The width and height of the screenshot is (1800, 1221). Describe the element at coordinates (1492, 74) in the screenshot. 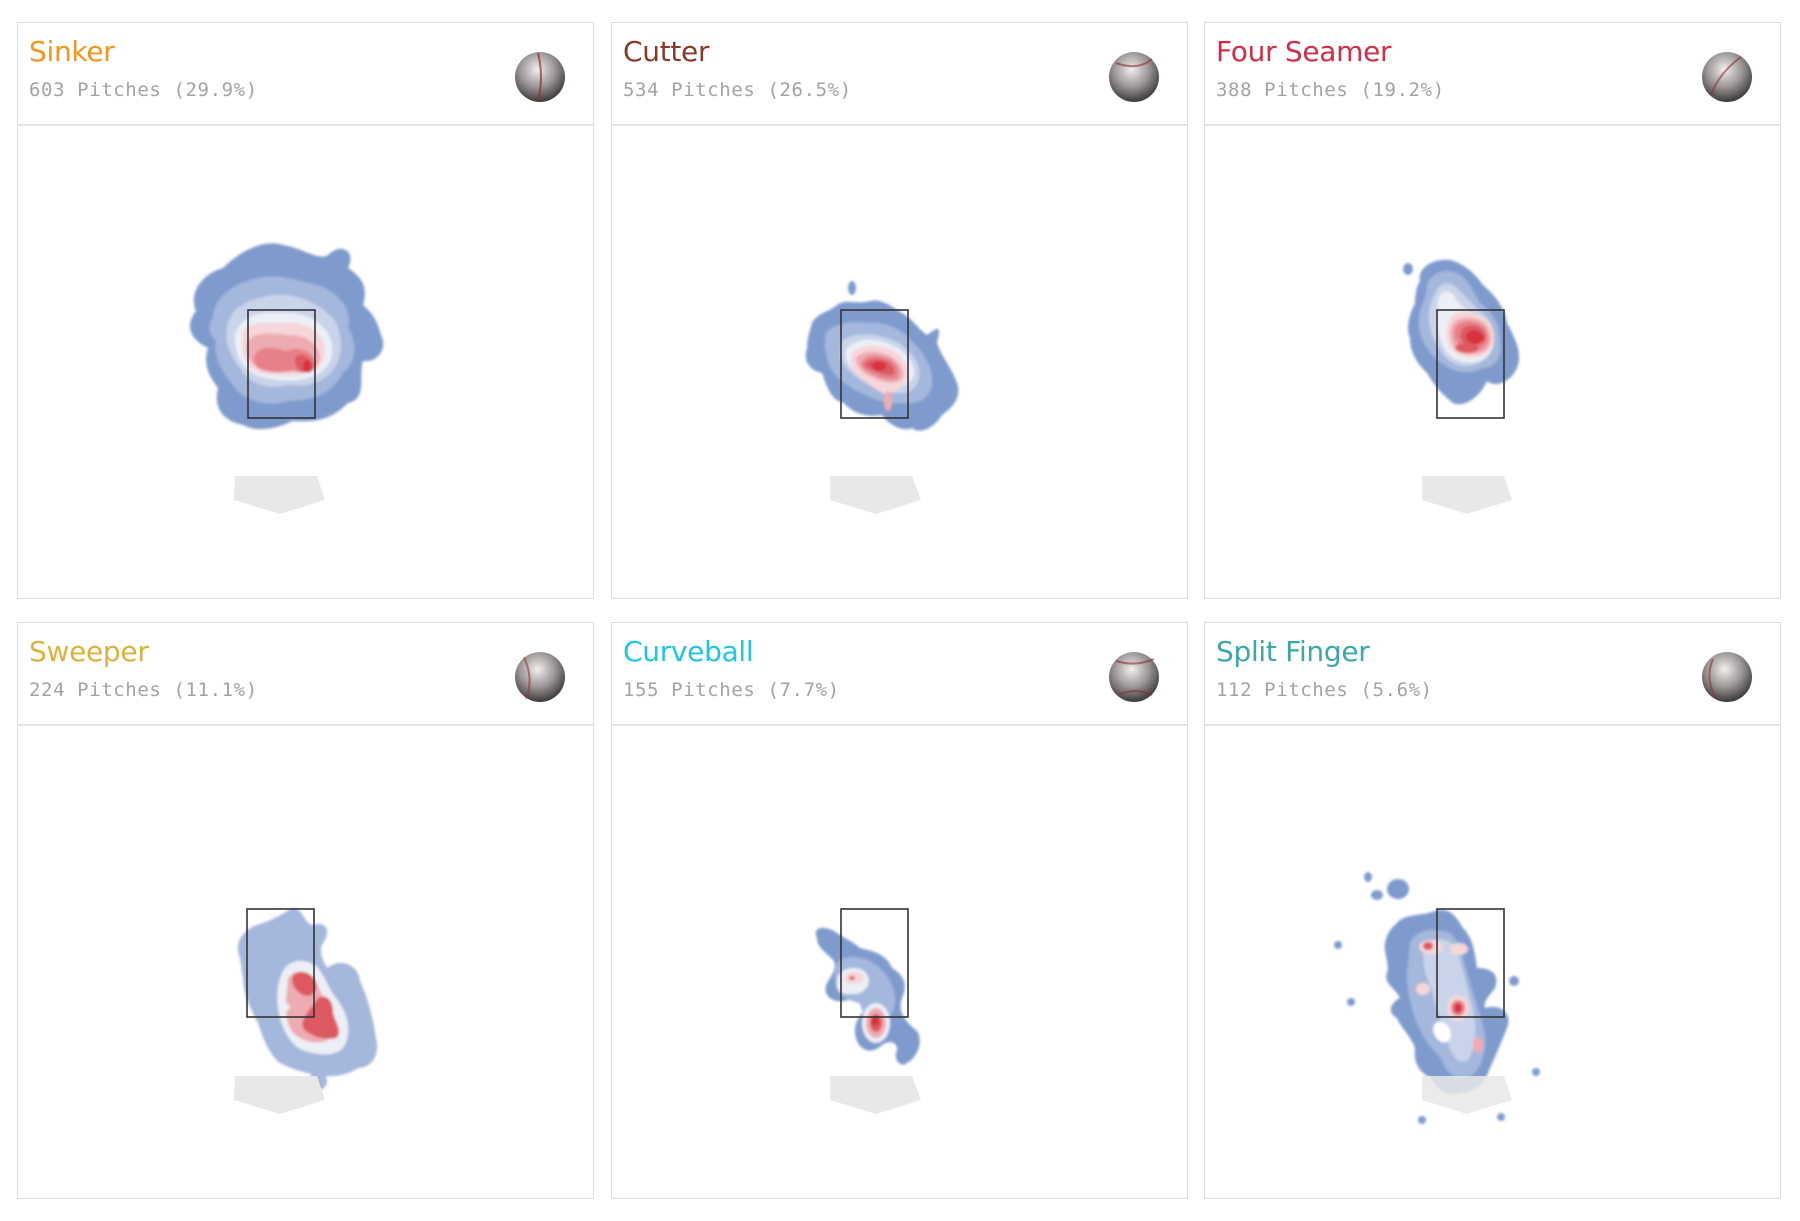

I see `card-header: Four Seamer 388 Pitches (19.2%)` at that location.